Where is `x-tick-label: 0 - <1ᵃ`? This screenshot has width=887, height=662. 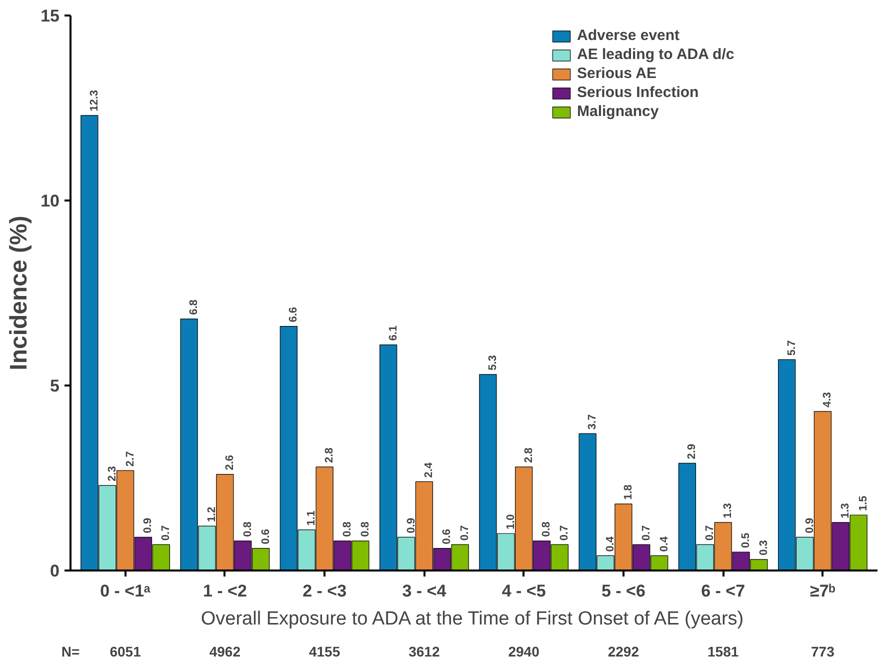
x-tick-label: 0 - <1ᵃ is located at coordinates (126, 591).